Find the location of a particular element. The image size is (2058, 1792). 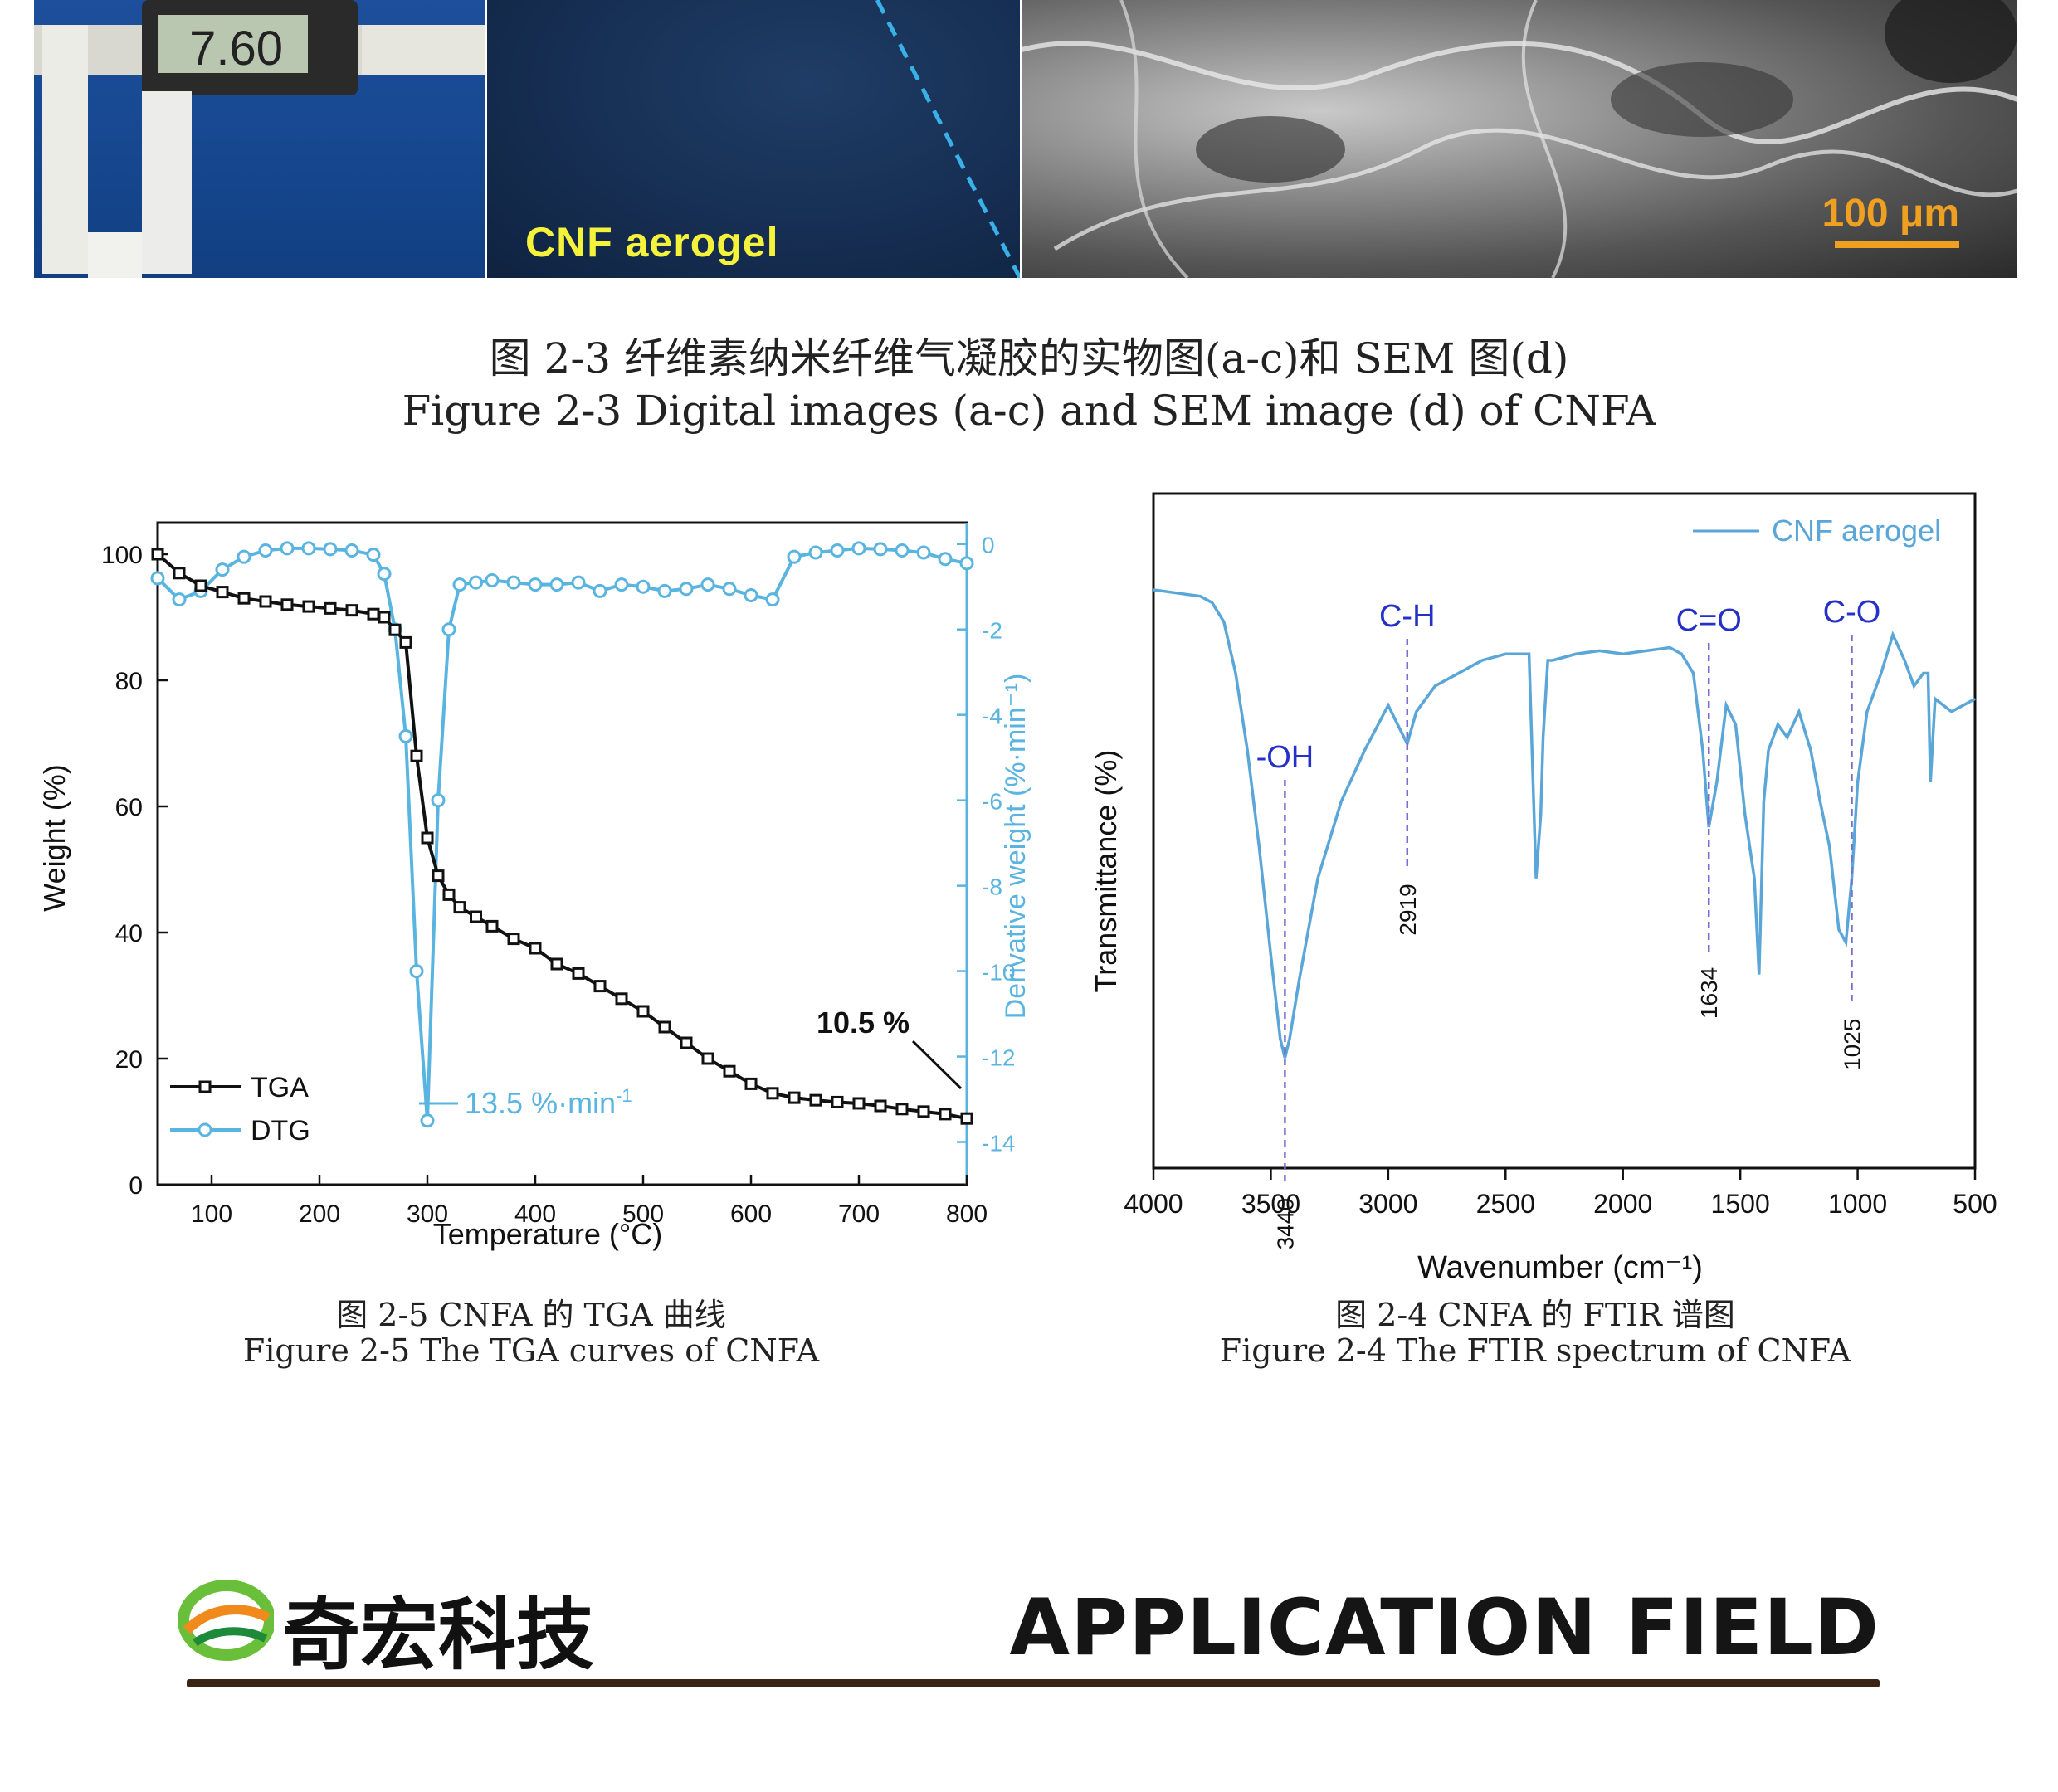

ftir-x-axis-label: Wavenumber (cm⁻¹) is located at coordinates (1560, 1267).